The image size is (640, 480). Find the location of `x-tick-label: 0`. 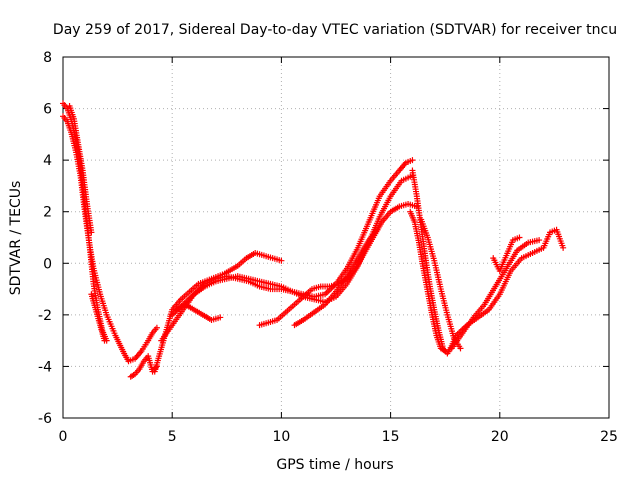

x-tick-label: 0 is located at coordinates (63, 437).